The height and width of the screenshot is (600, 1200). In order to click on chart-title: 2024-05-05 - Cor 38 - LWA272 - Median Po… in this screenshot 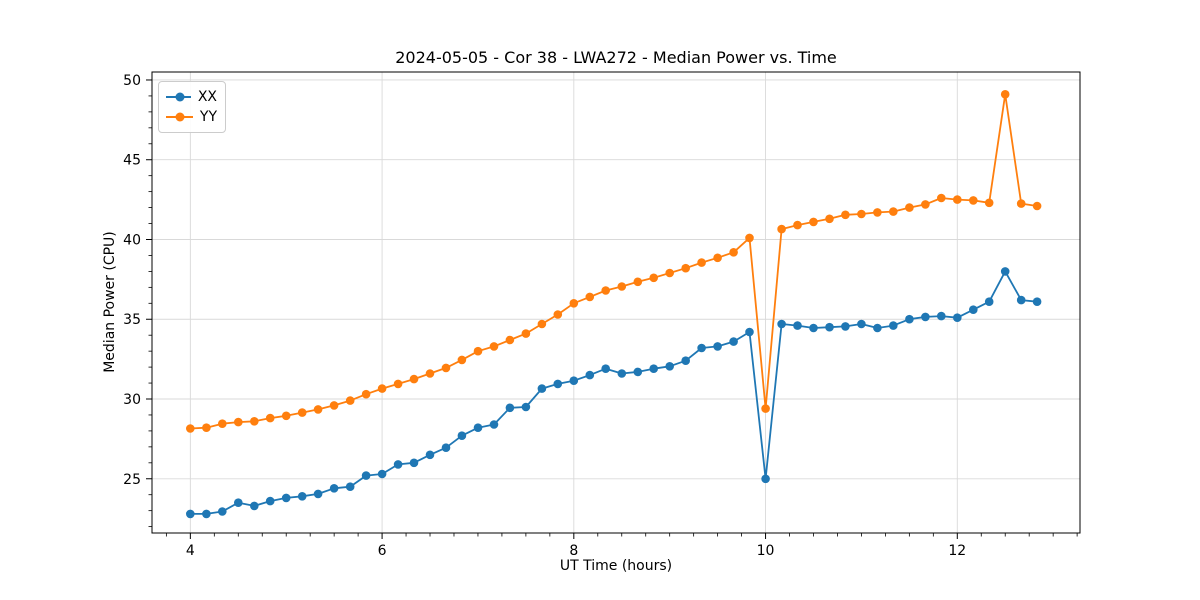, I will do `click(616, 57)`.